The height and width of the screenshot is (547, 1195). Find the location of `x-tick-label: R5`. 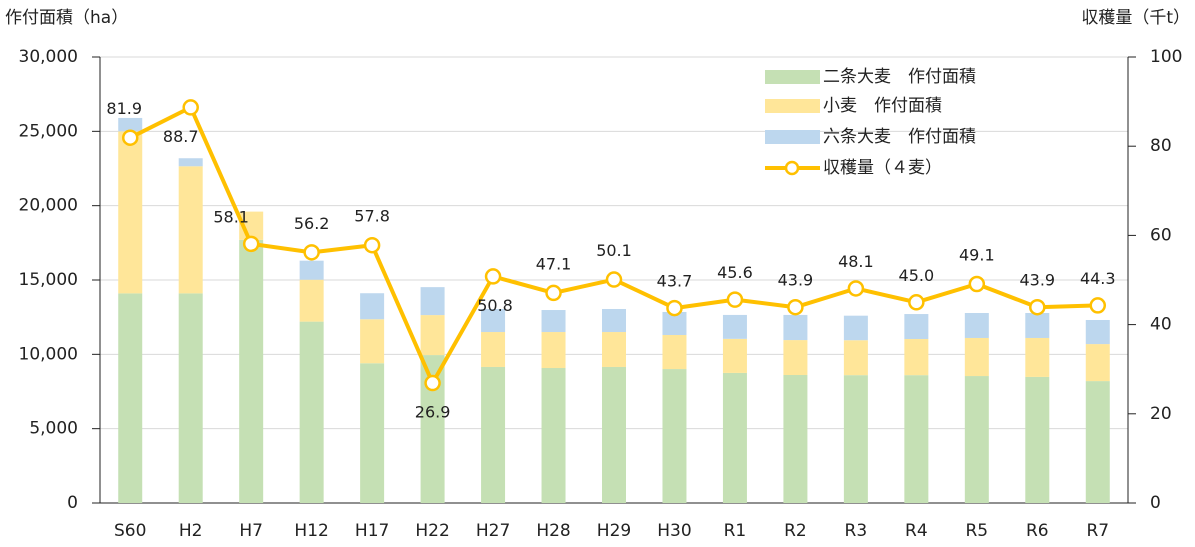

x-tick-label: R5 is located at coordinates (977, 531).